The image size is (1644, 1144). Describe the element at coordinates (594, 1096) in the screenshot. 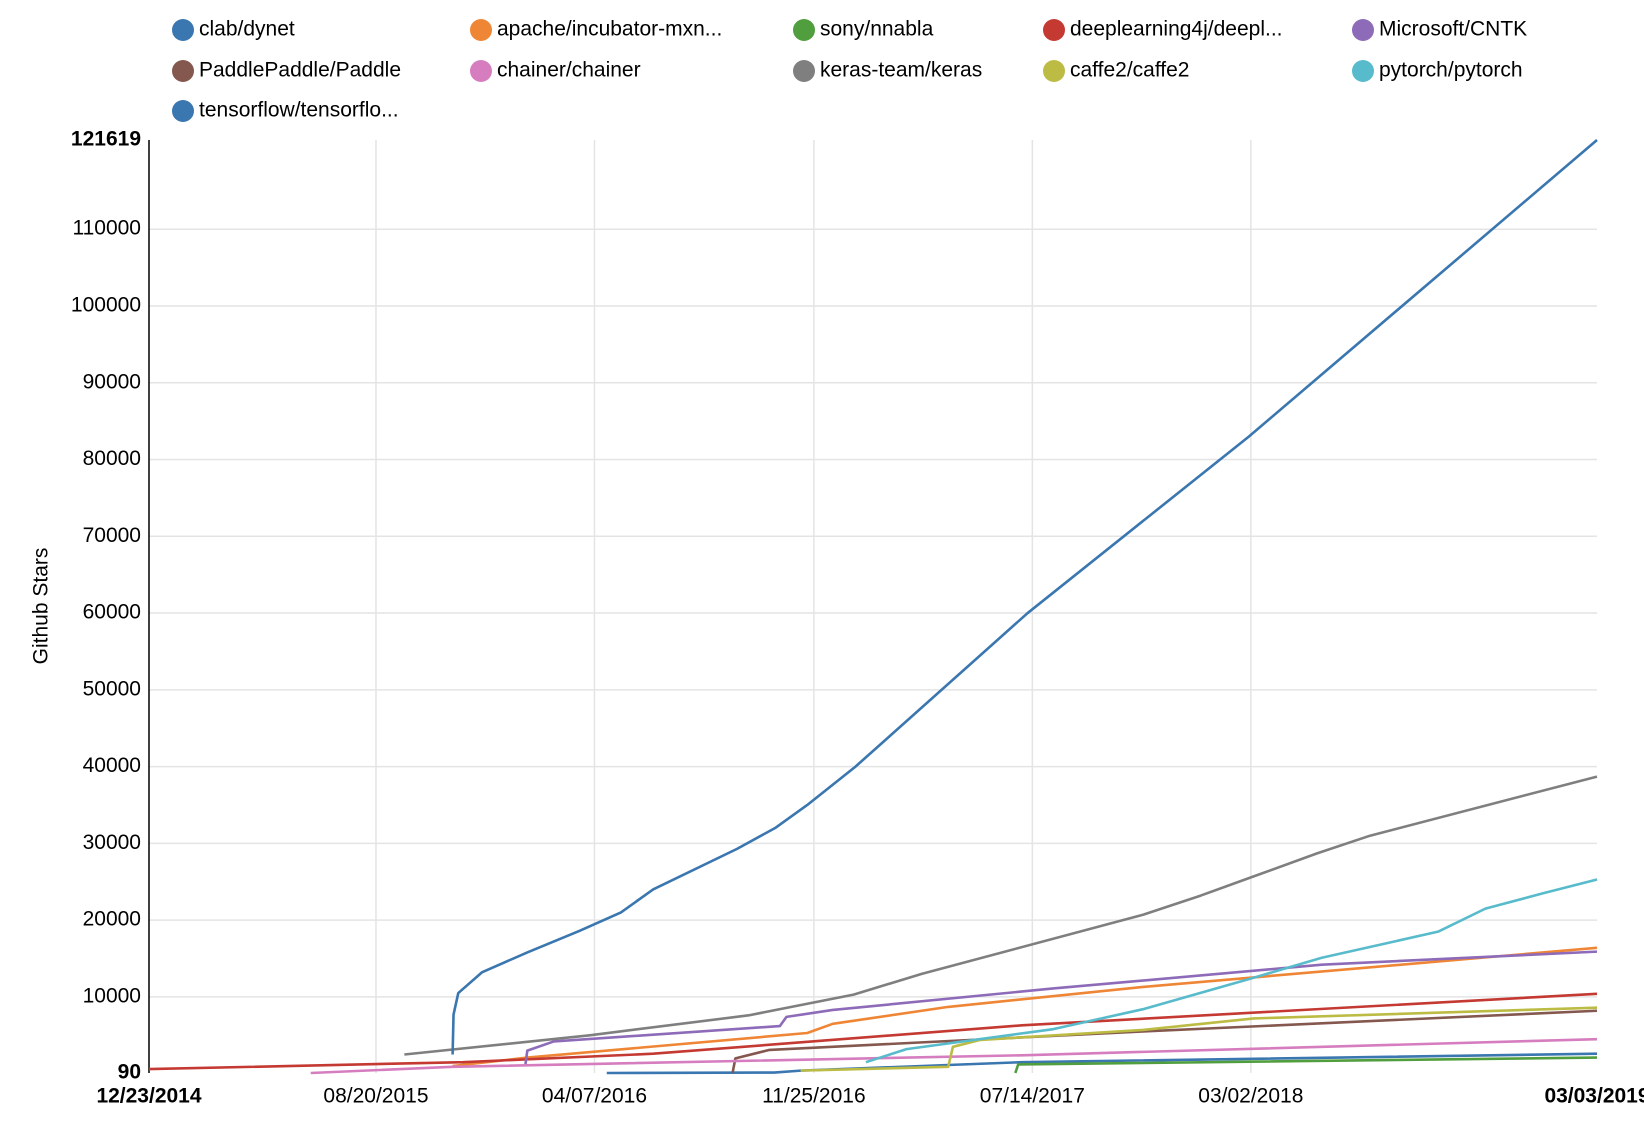

I see `x-tick-label: 04/07/2016` at that location.